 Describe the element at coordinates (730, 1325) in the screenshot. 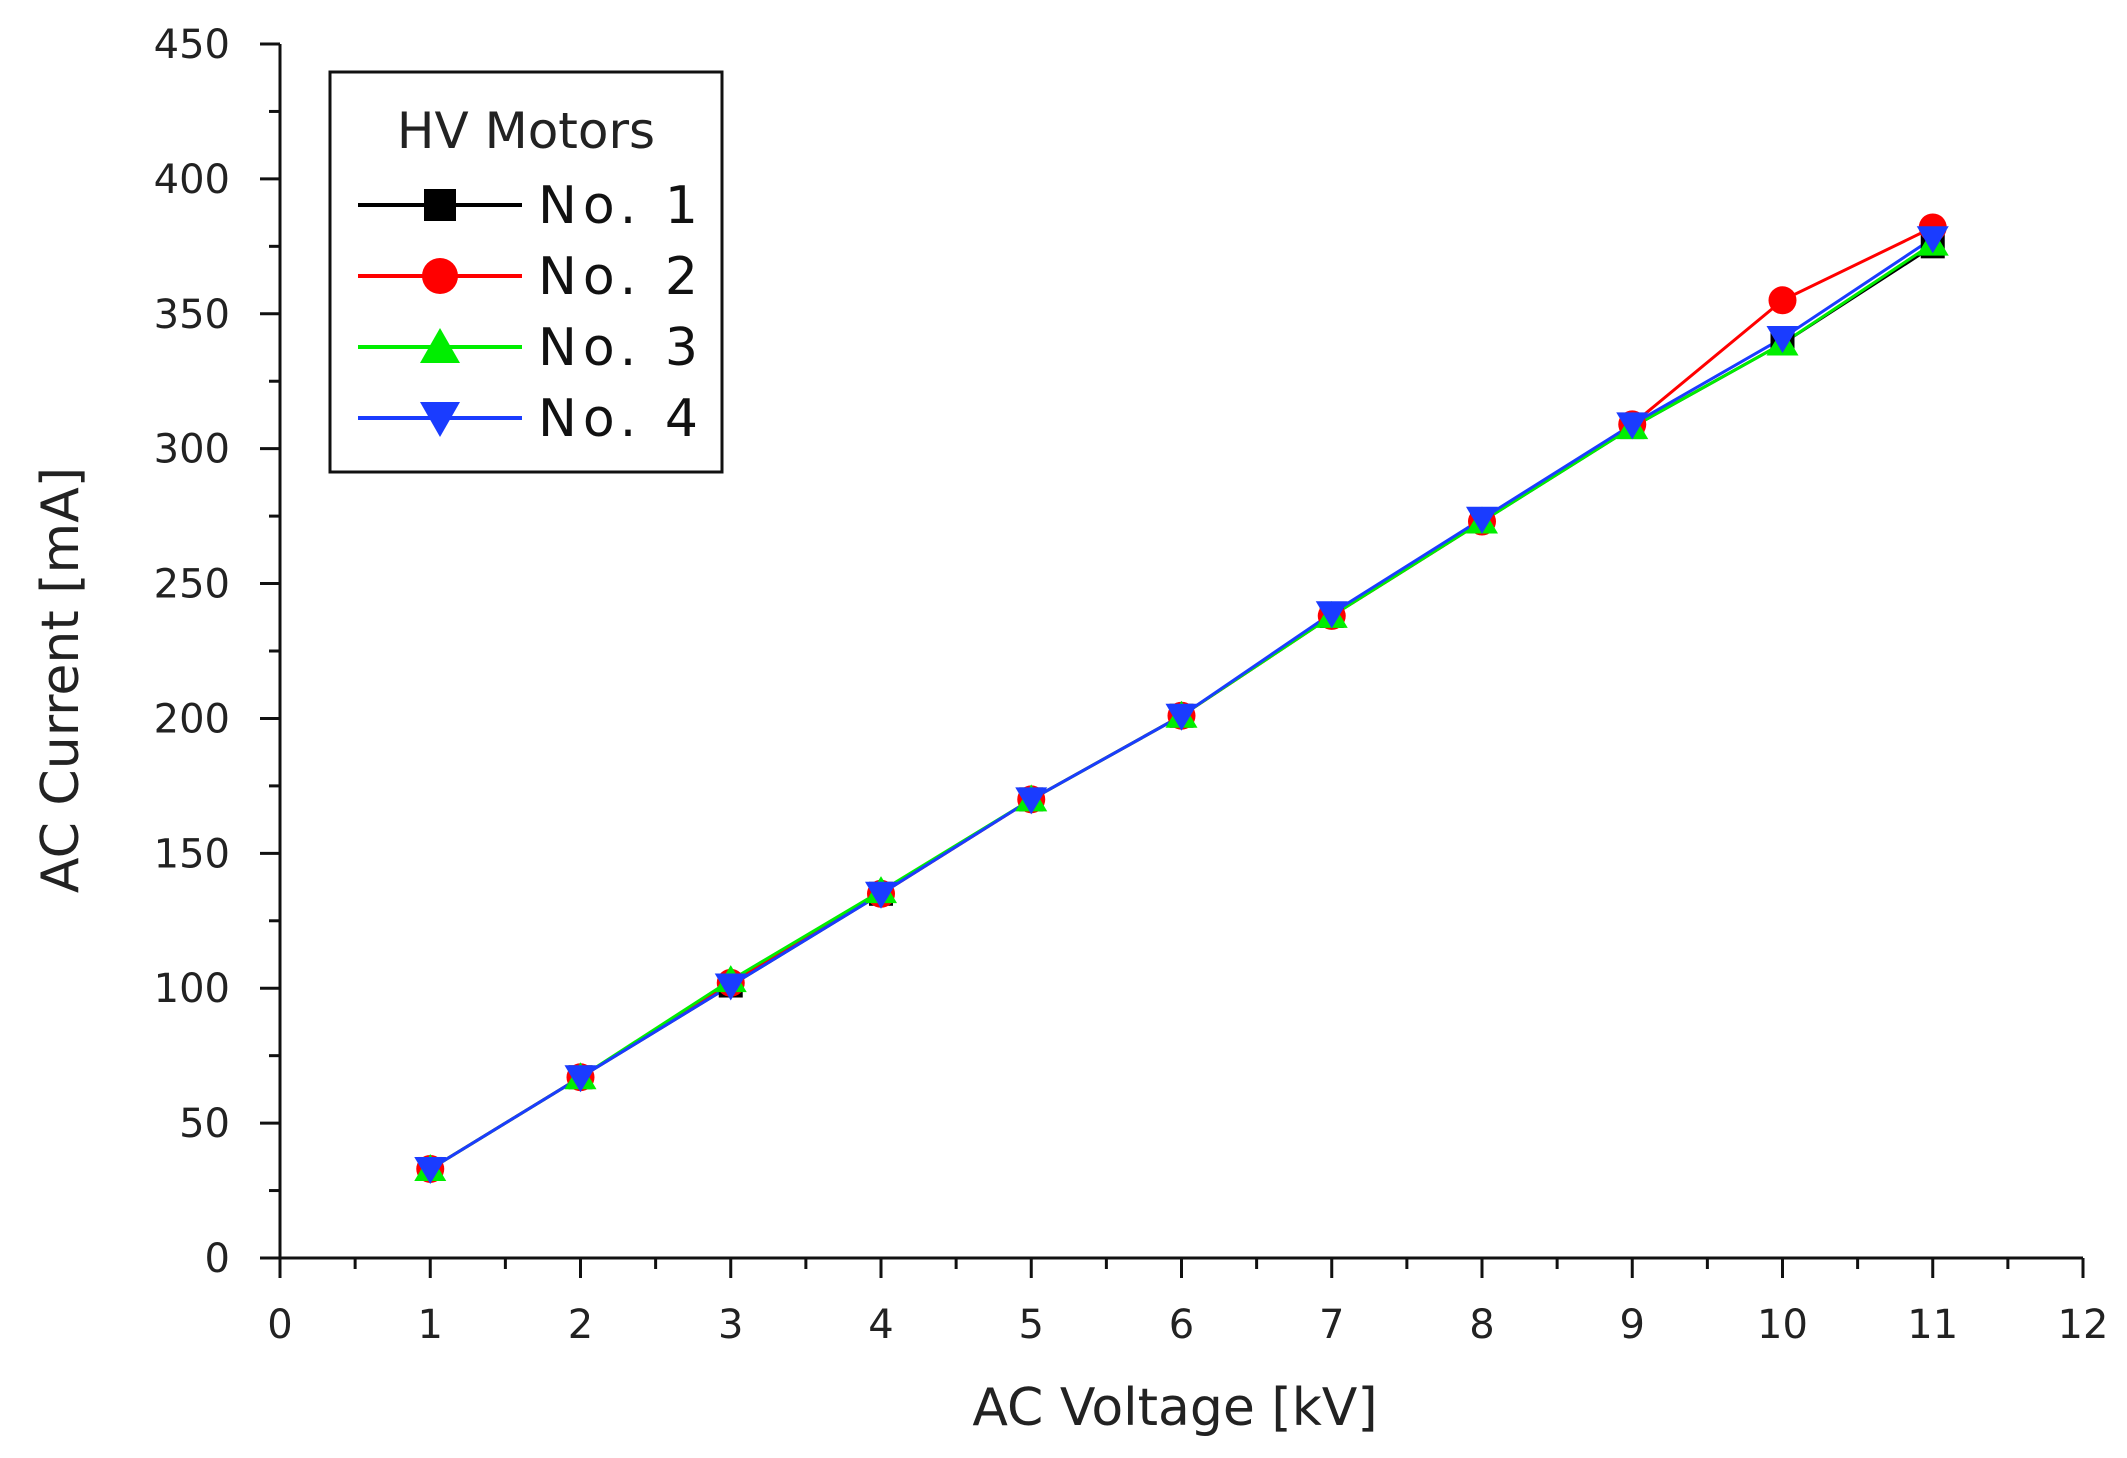

I see `x-tick-label: 3` at that location.